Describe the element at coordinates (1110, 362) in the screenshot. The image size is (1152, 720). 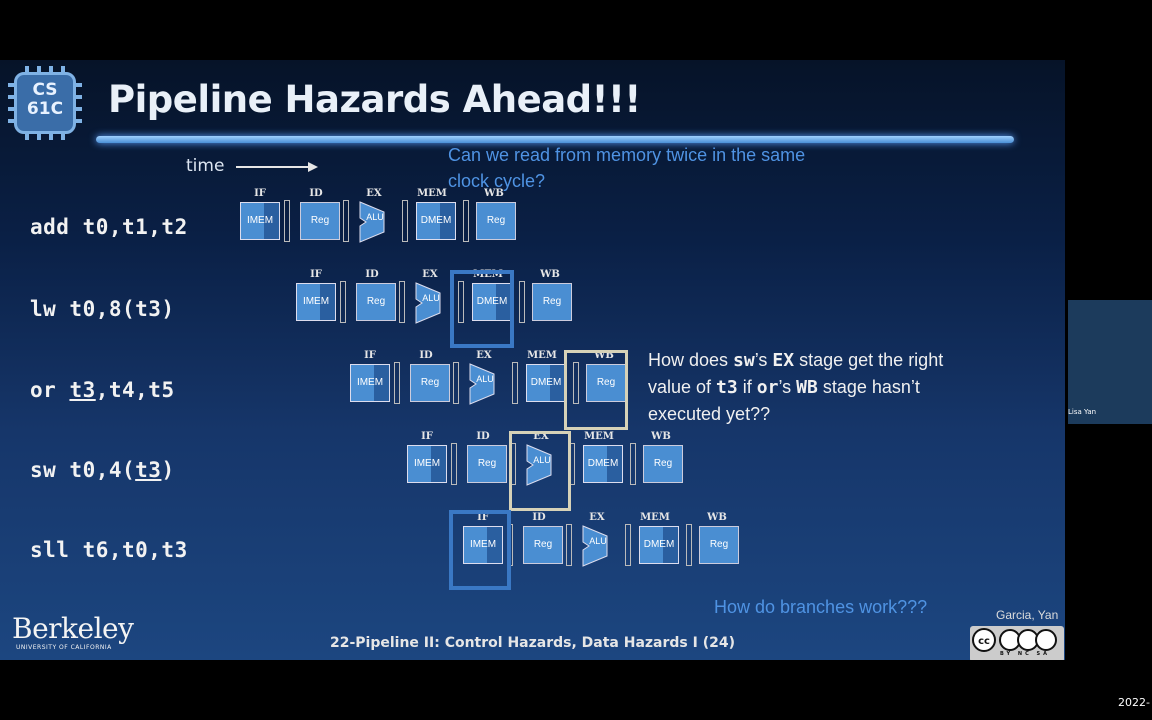
I see `speaker-video-thumbnail` at that location.